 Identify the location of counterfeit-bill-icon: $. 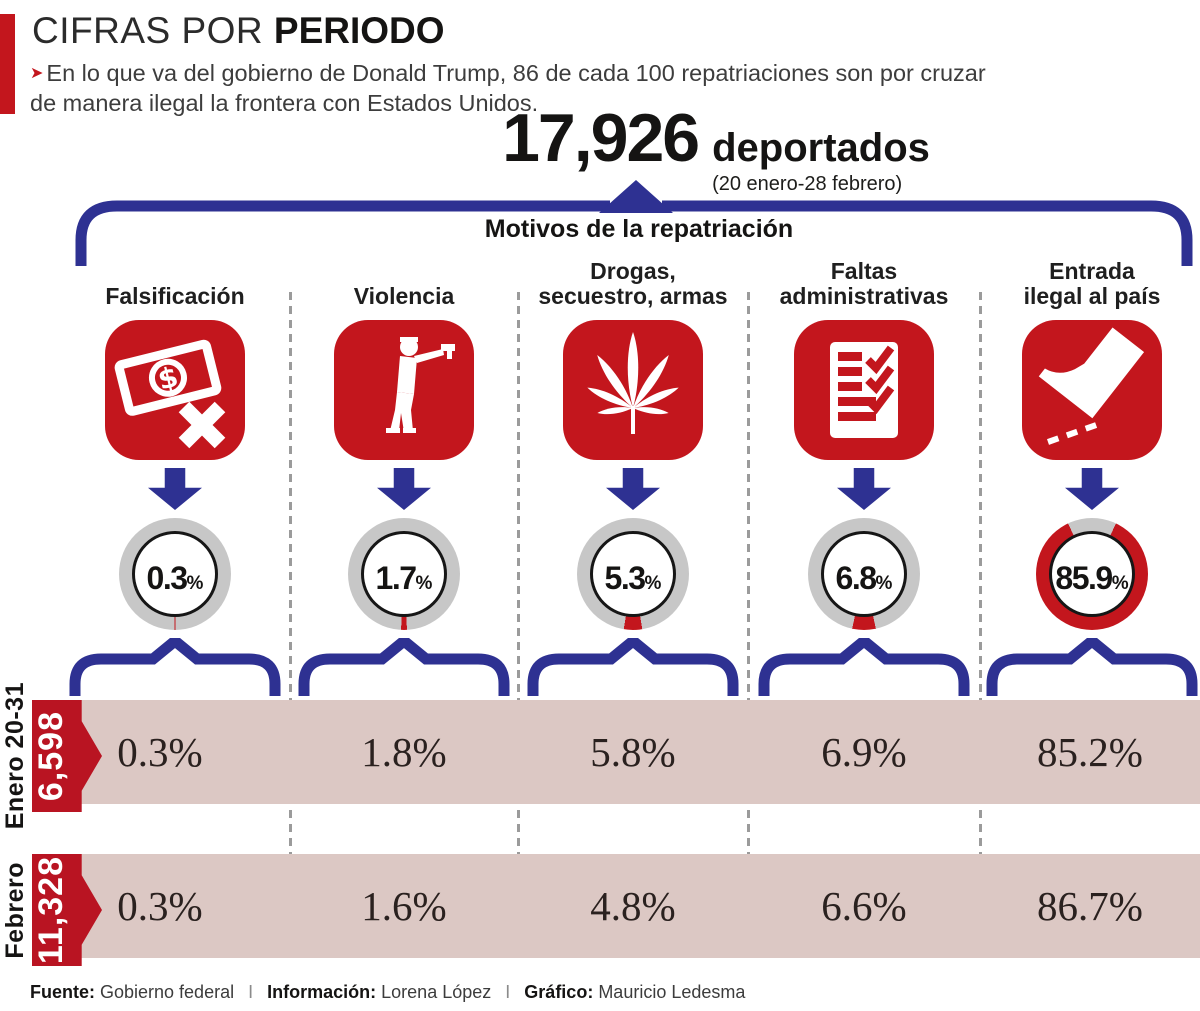
(175, 390).